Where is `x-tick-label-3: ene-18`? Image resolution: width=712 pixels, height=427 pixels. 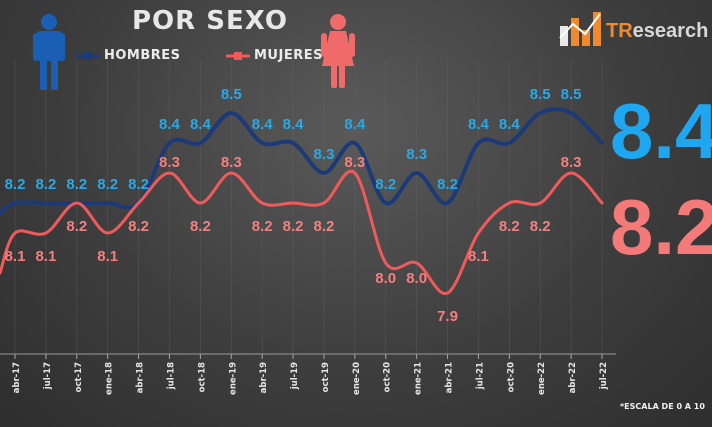 x-tick-label-3: ene-18 is located at coordinates (110, 378).